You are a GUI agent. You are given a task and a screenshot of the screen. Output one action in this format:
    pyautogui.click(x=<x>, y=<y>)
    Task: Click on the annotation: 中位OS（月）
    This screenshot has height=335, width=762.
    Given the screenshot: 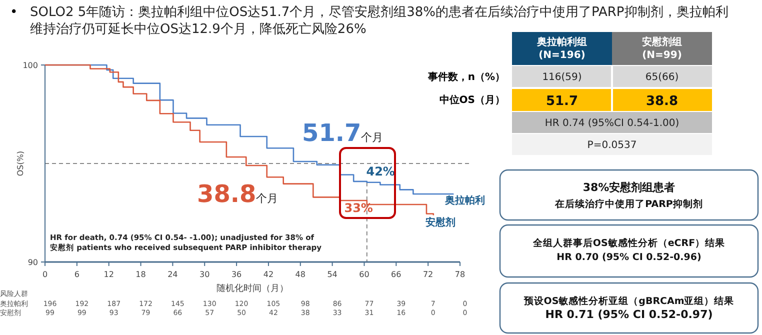 What is the action you would take?
    pyautogui.click(x=472, y=100)
    